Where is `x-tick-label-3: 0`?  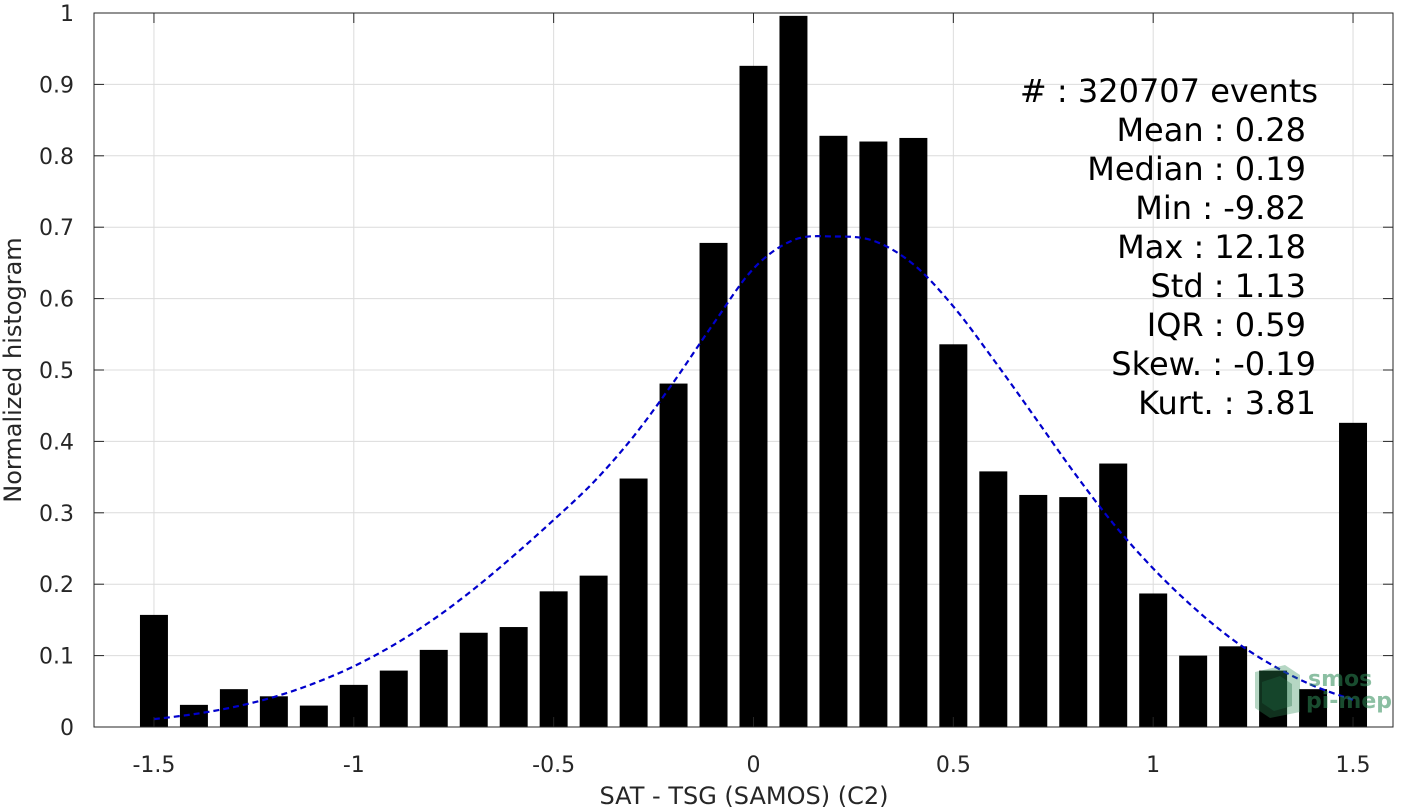
x-tick-label-3: 0 is located at coordinates (753, 765).